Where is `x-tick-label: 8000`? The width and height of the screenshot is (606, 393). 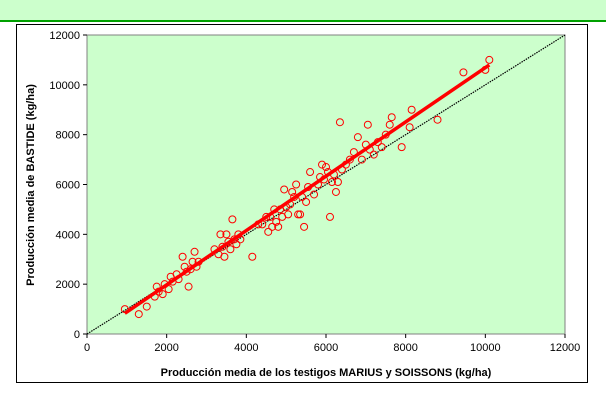
x-tick-label: 8000 is located at coordinates (405, 348).